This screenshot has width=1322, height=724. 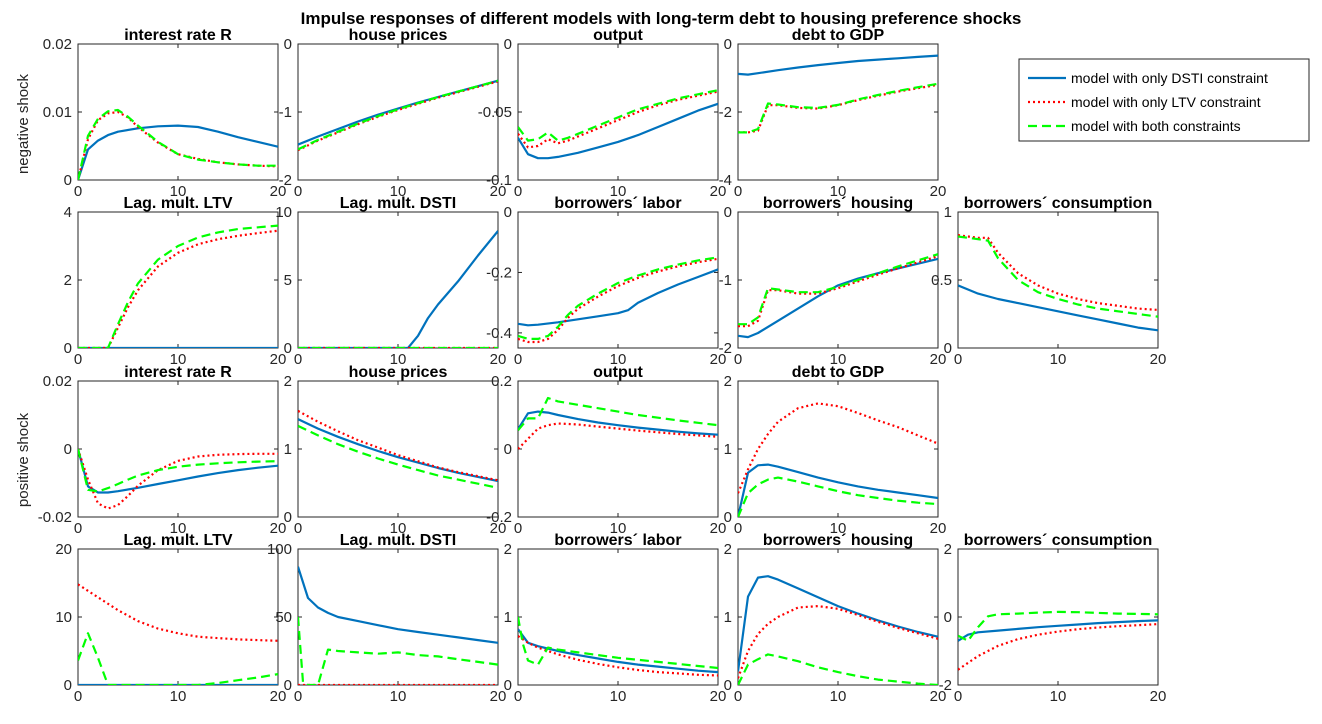 What do you see at coordinates (23, 459) in the screenshot?
I see `row-label-positive: positive shock` at bounding box center [23, 459].